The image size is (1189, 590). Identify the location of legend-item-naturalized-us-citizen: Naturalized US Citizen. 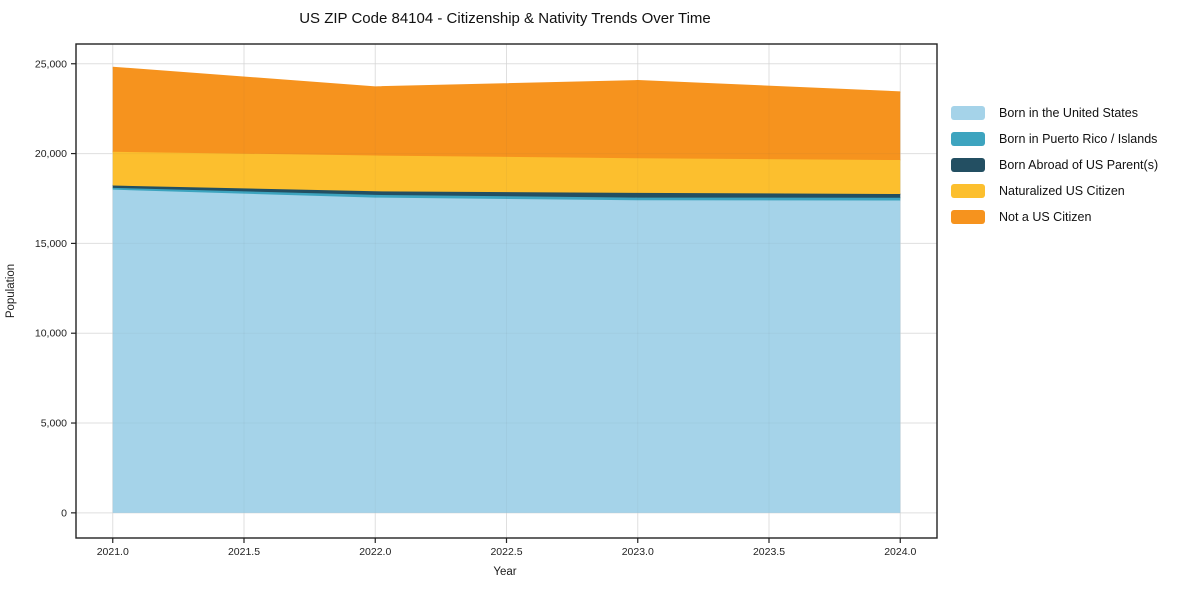
(1054, 191).